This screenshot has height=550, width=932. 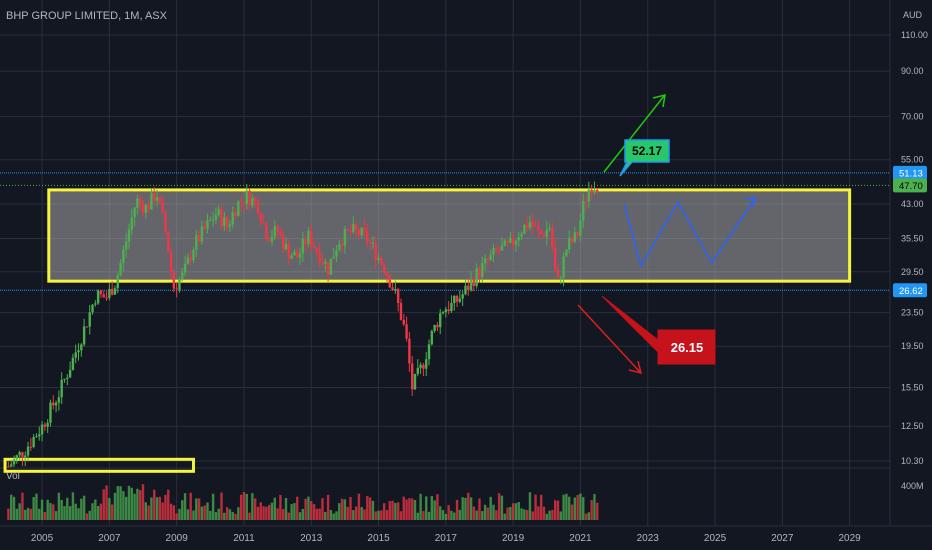 What do you see at coordinates (311, 538) in the screenshot?
I see `time-tick-label: 2013` at bounding box center [311, 538].